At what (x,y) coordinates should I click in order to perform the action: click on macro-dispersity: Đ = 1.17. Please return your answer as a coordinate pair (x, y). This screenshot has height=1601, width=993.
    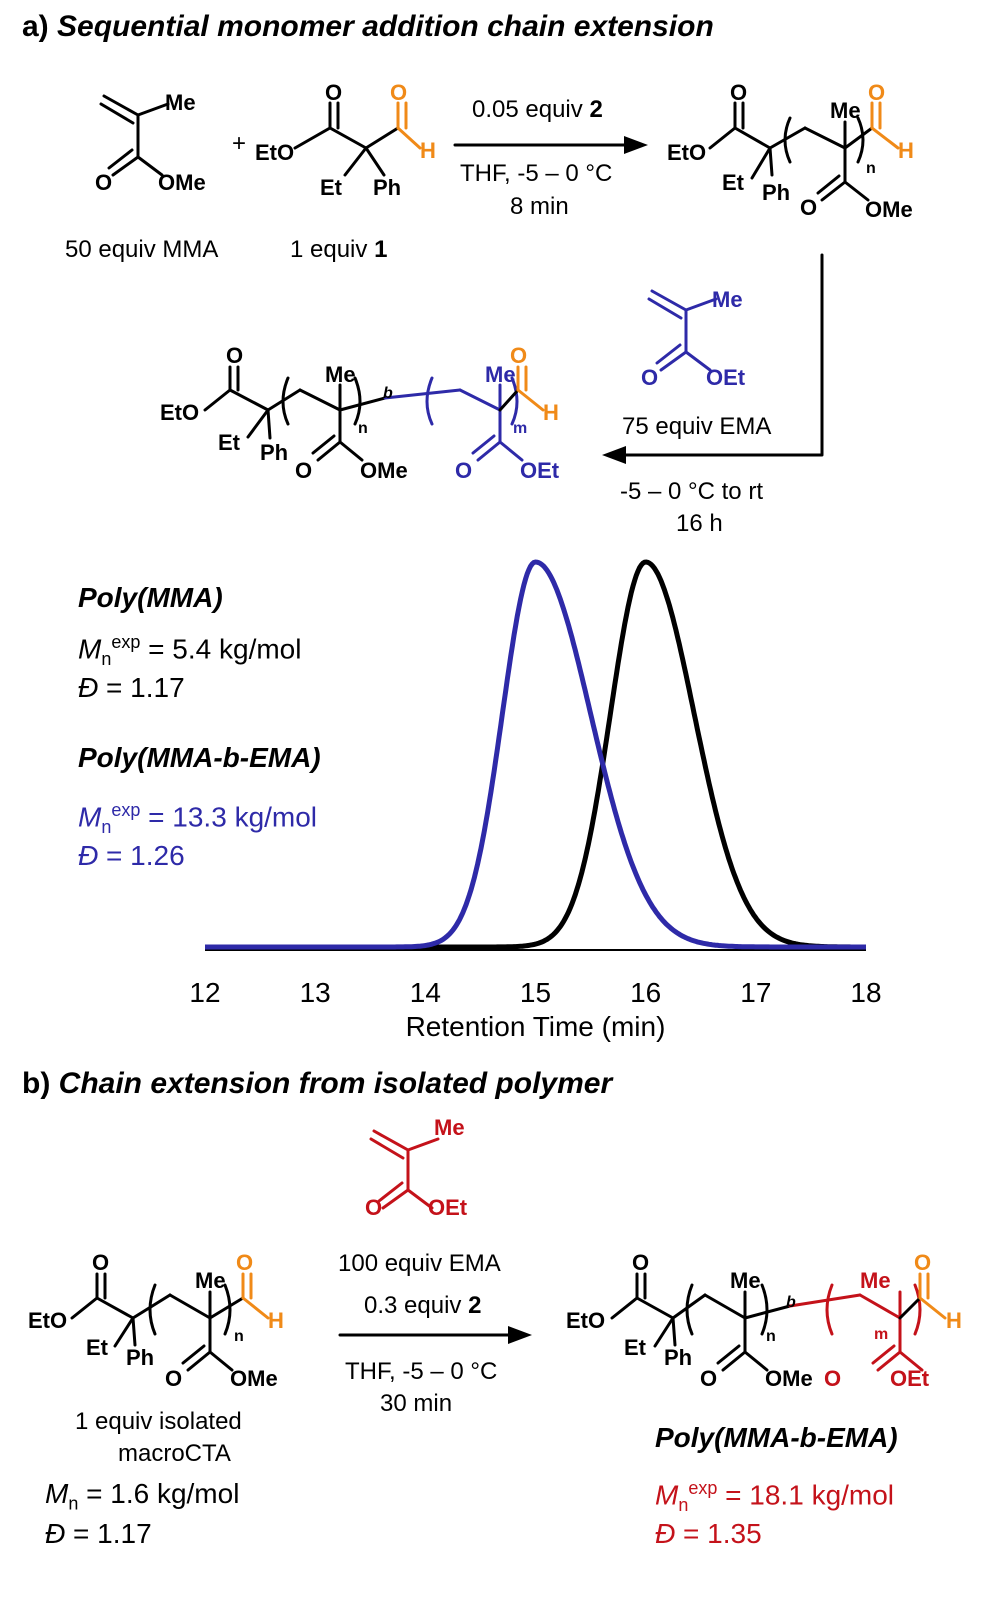
    Looking at the image, I should click on (98, 1533).